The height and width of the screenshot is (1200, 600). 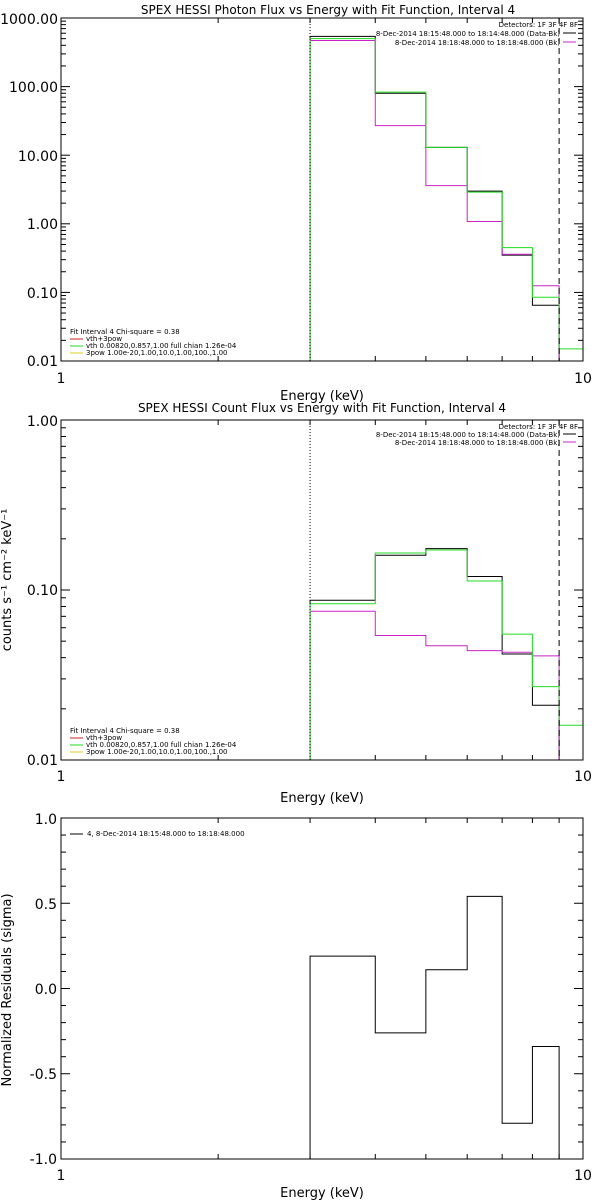 What do you see at coordinates (322, 1193) in the screenshot?
I see `residuals-xlabel: Energy (keV)` at bounding box center [322, 1193].